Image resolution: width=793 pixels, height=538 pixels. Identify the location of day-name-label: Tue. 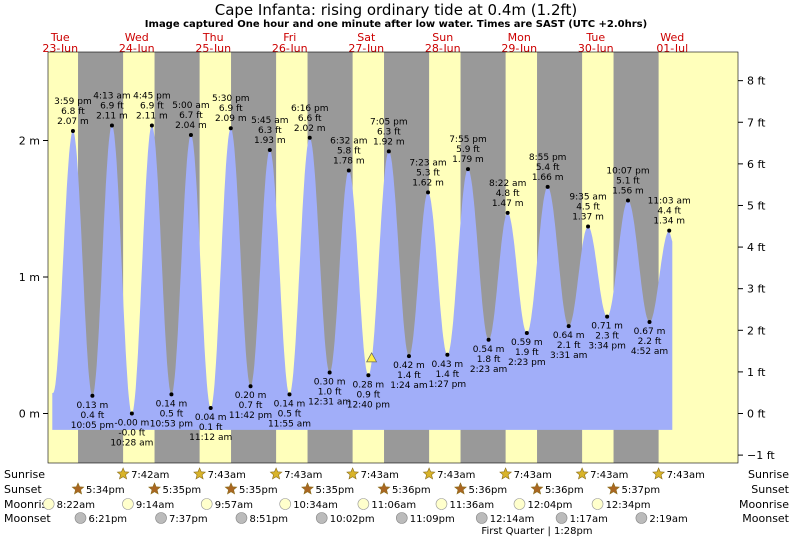
(60, 37).